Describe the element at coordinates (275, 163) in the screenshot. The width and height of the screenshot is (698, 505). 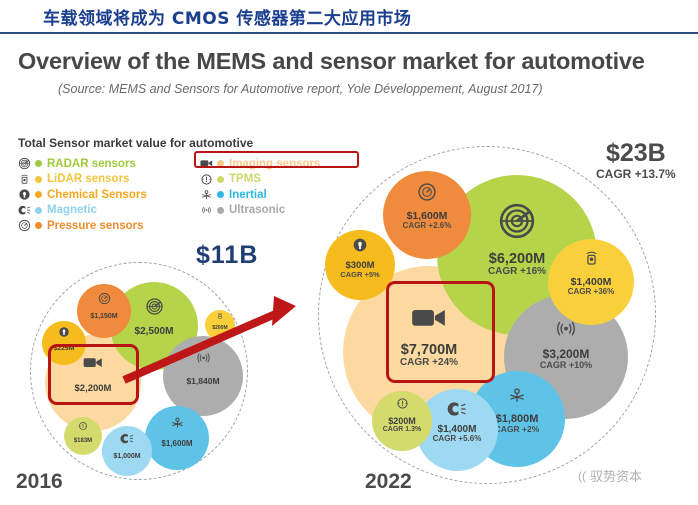
I see `legend-item-label: Imaging sensors` at that location.